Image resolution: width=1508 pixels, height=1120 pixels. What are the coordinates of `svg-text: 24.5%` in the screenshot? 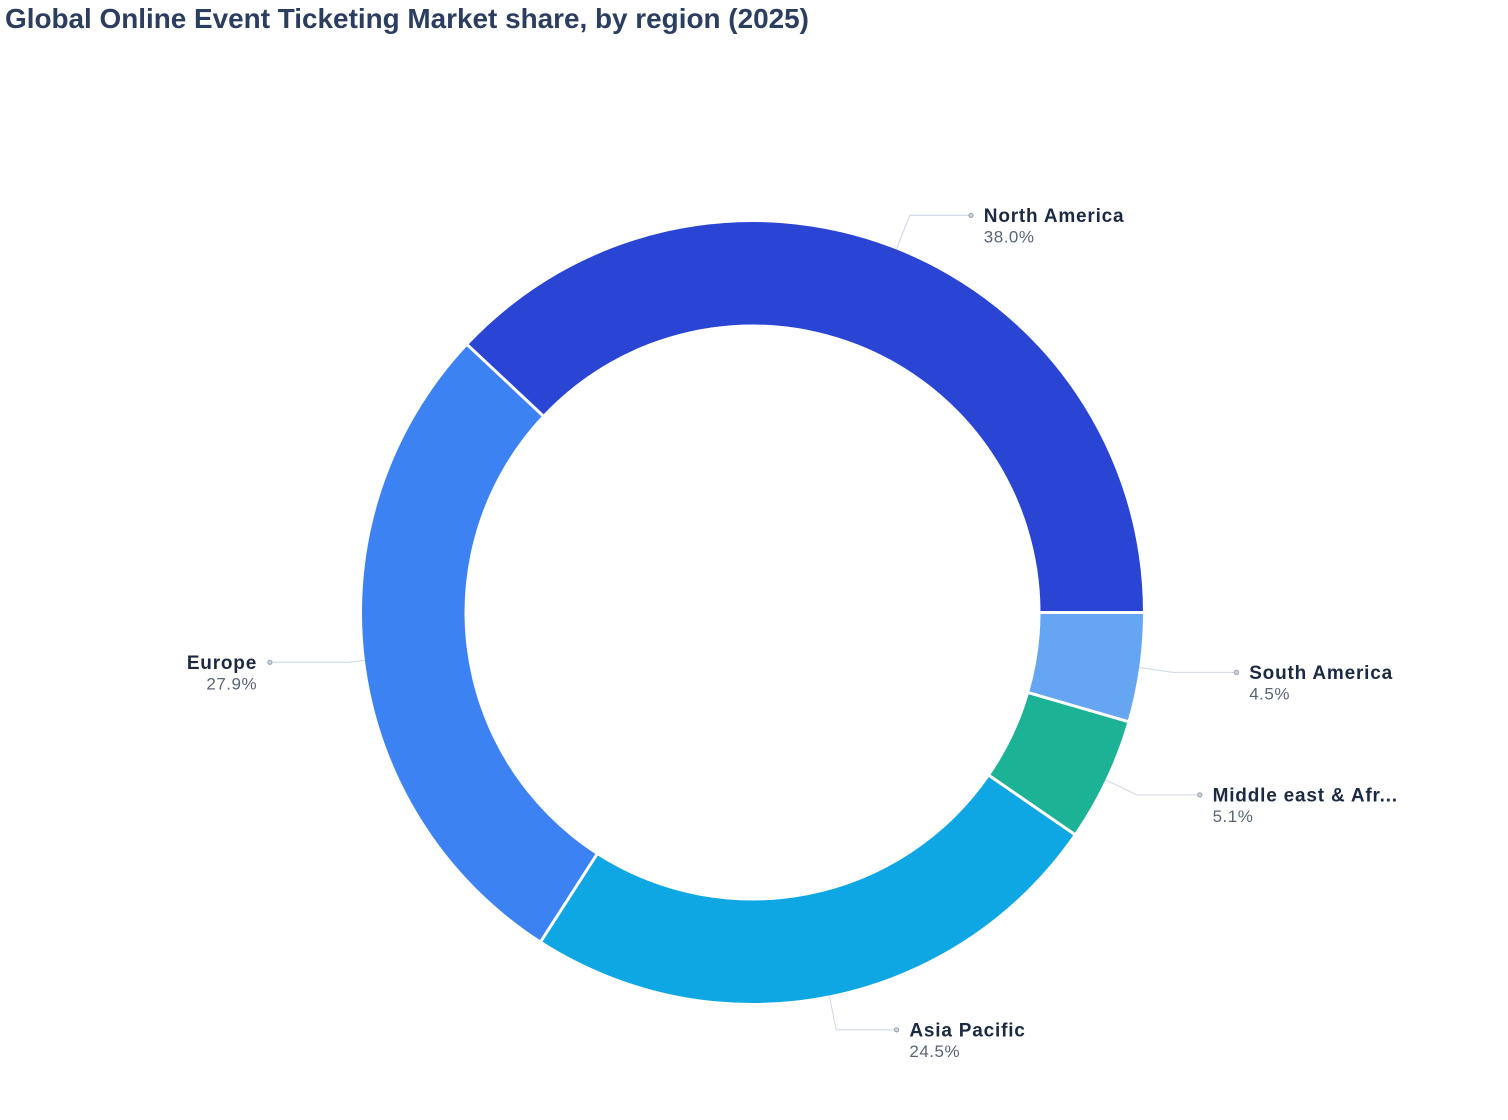 It's located at (934, 1051).